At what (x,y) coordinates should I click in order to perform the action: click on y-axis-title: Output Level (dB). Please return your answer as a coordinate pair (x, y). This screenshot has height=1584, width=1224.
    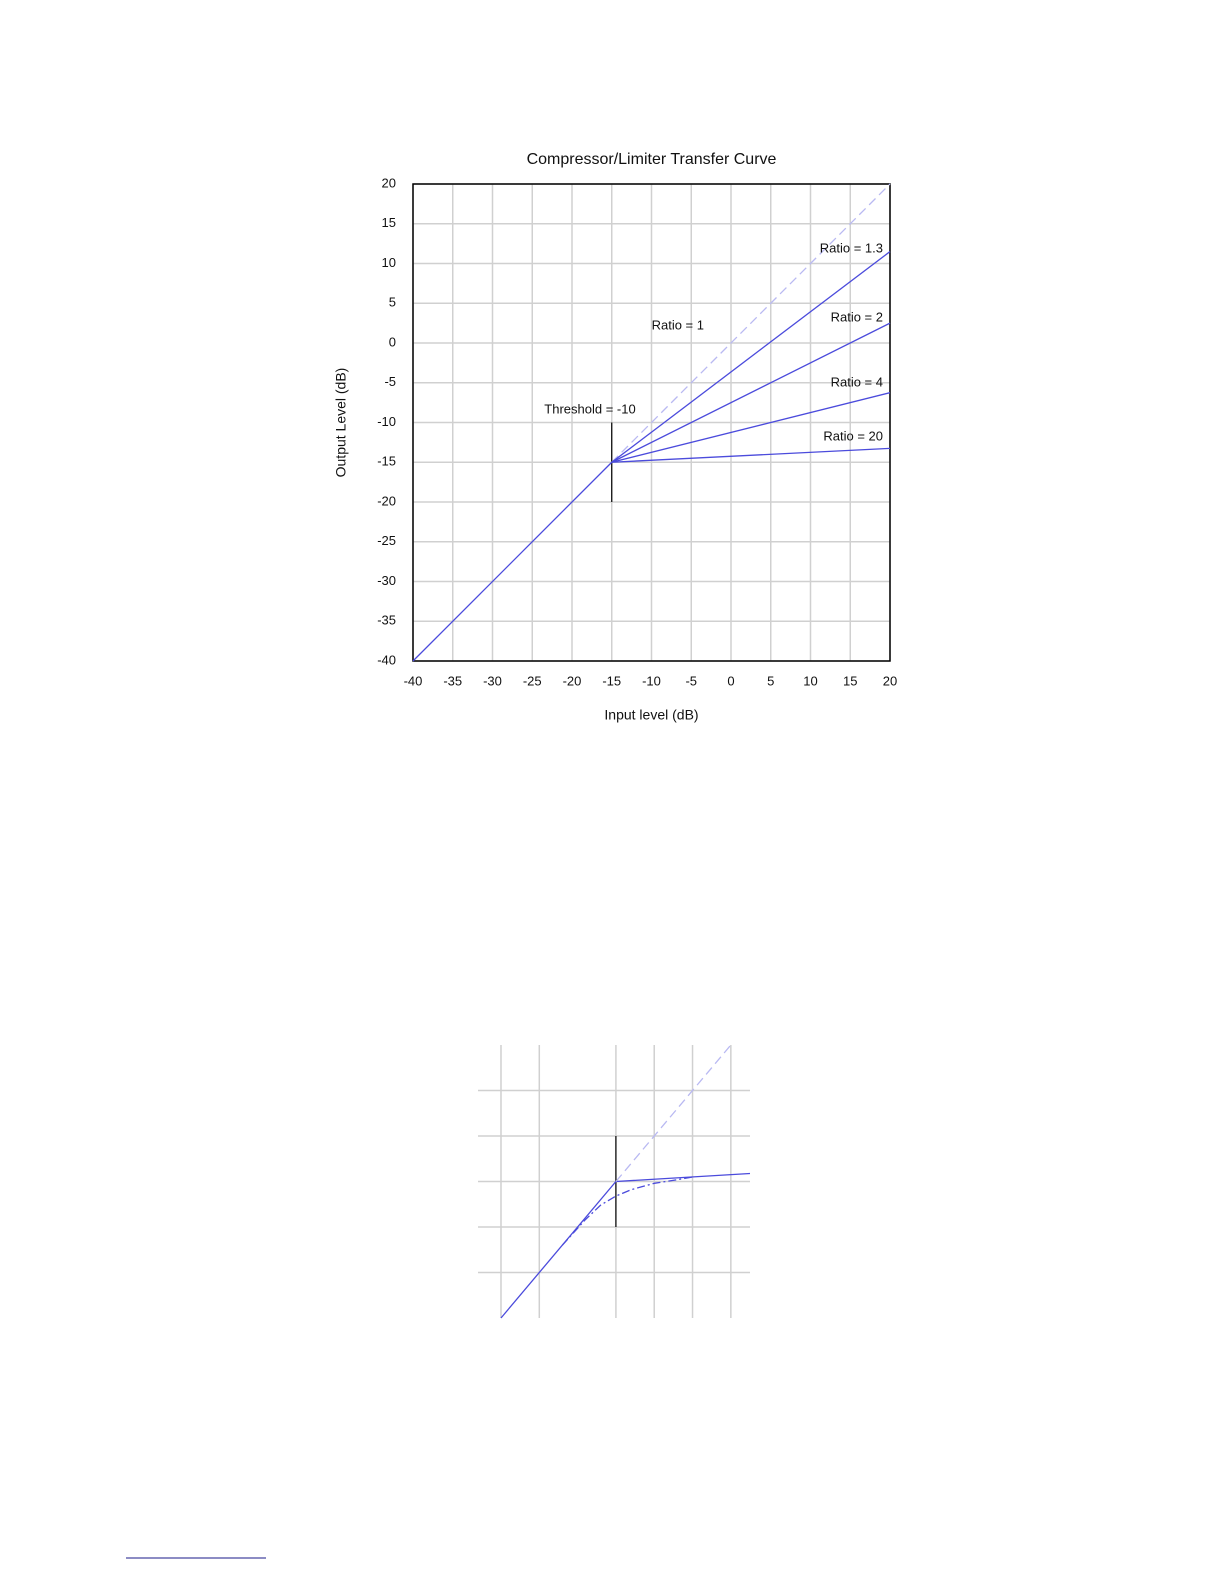
    Looking at the image, I should click on (341, 423).